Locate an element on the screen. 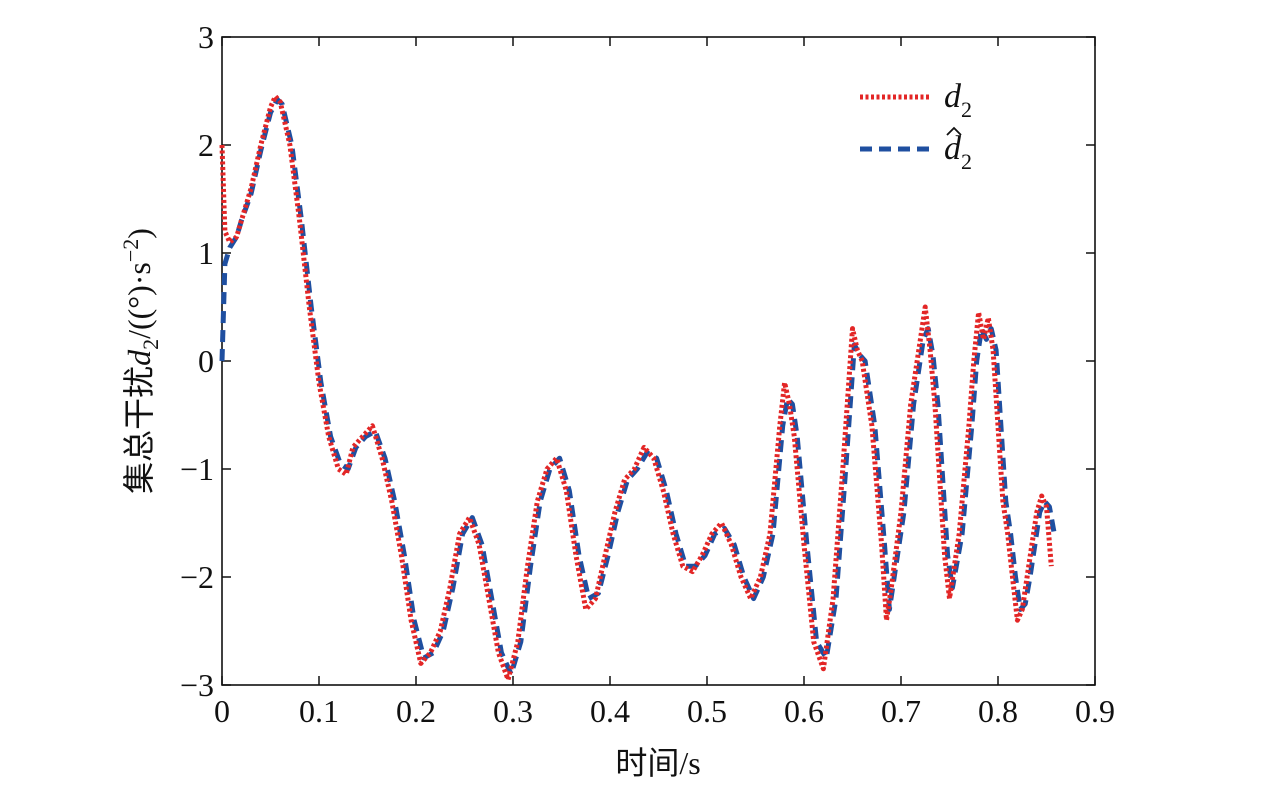 Image resolution: width=1276 pixels, height=786 pixels. x-axis-label: 时间/s is located at coordinates (657, 763).